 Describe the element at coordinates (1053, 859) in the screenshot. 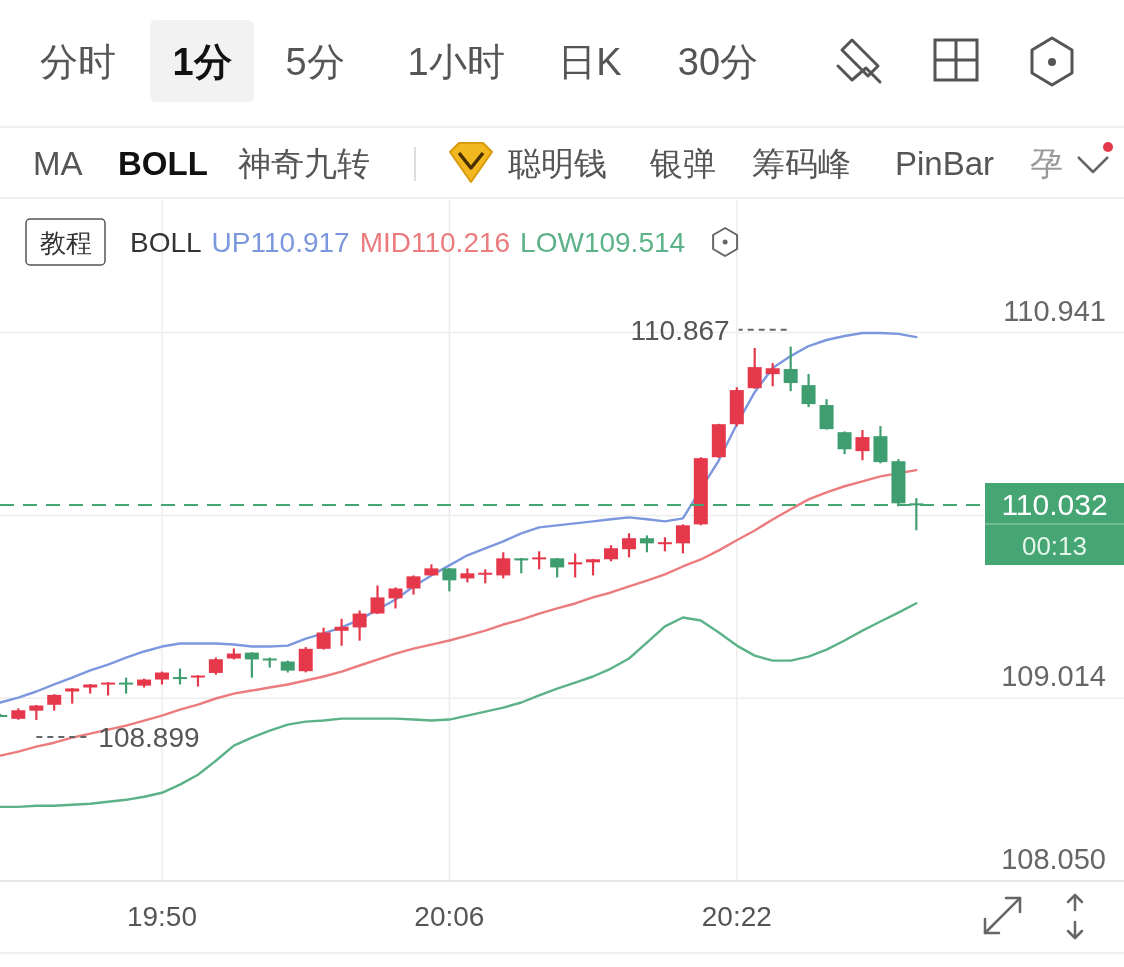

I see `y-tick-label: 108.050` at that location.